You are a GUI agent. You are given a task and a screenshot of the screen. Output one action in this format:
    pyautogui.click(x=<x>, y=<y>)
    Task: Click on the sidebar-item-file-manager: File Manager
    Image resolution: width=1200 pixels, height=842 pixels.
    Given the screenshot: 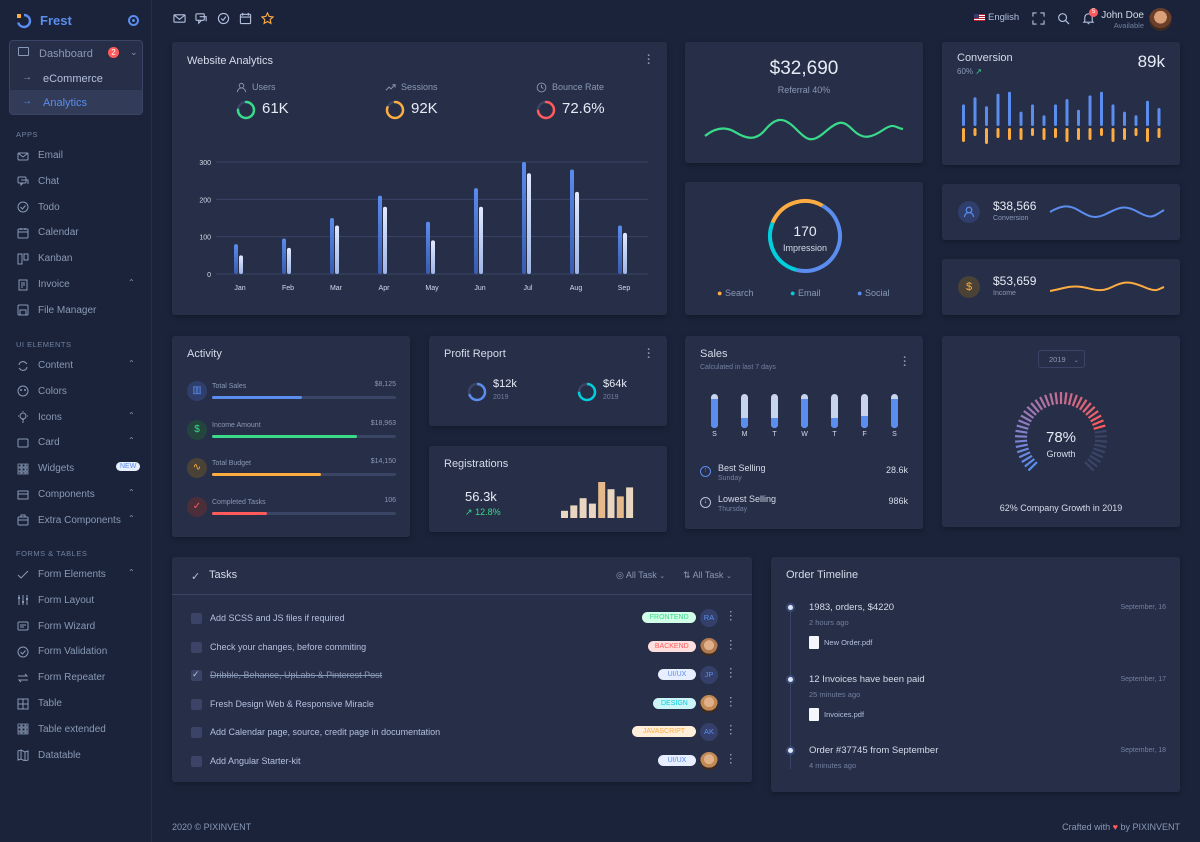 What is the action you would take?
    pyautogui.click(x=75, y=311)
    